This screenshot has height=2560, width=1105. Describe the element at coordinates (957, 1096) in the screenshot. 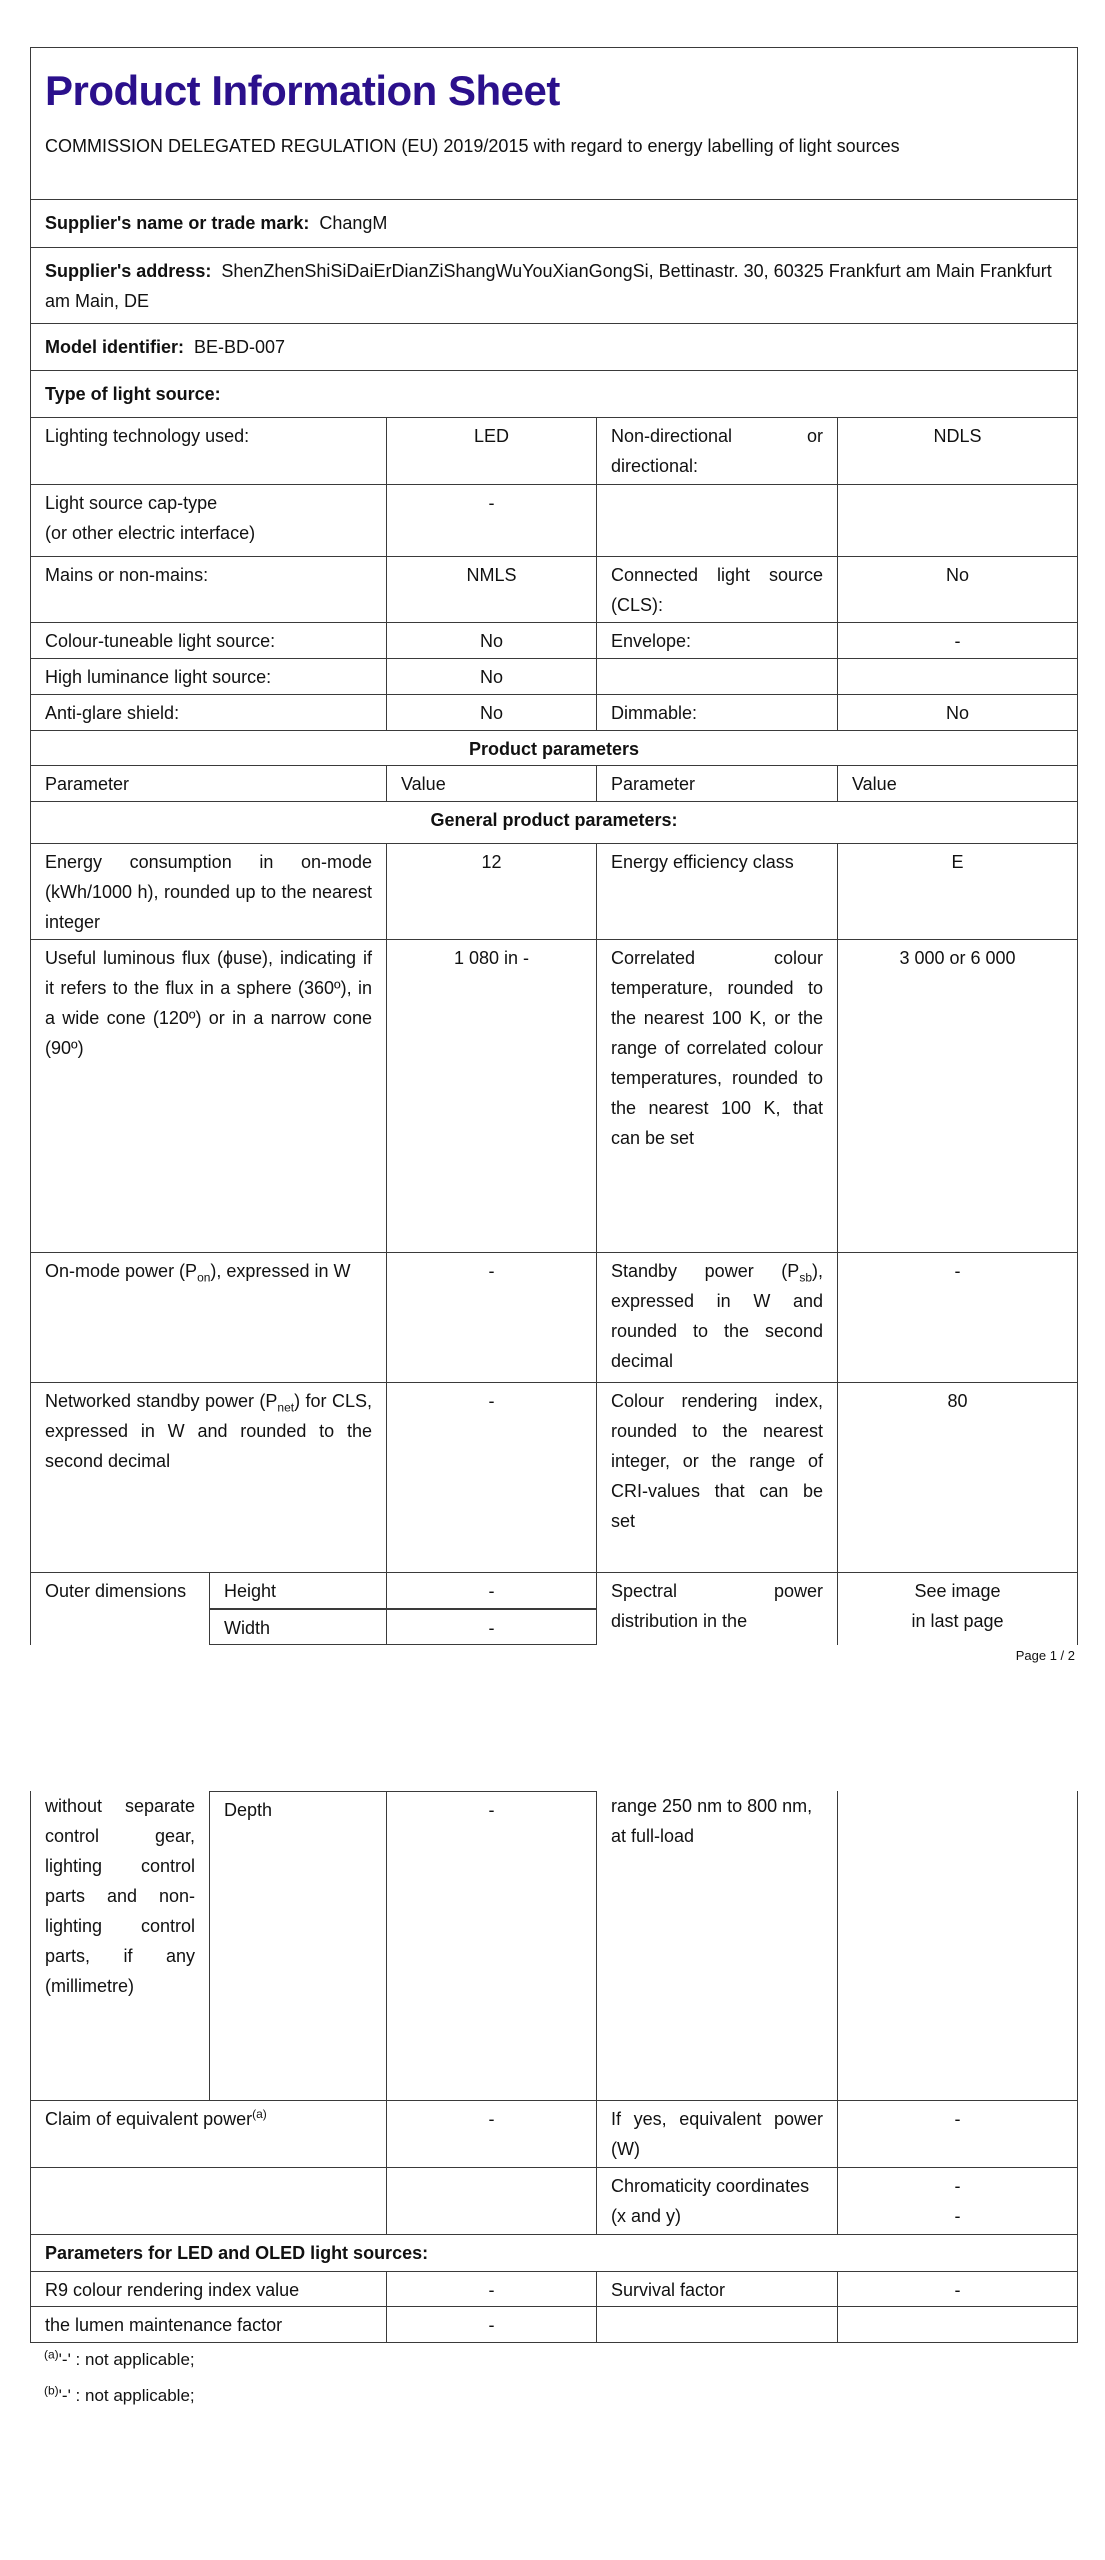

I see `cct-value: 3 000 or 6 000` at that location.